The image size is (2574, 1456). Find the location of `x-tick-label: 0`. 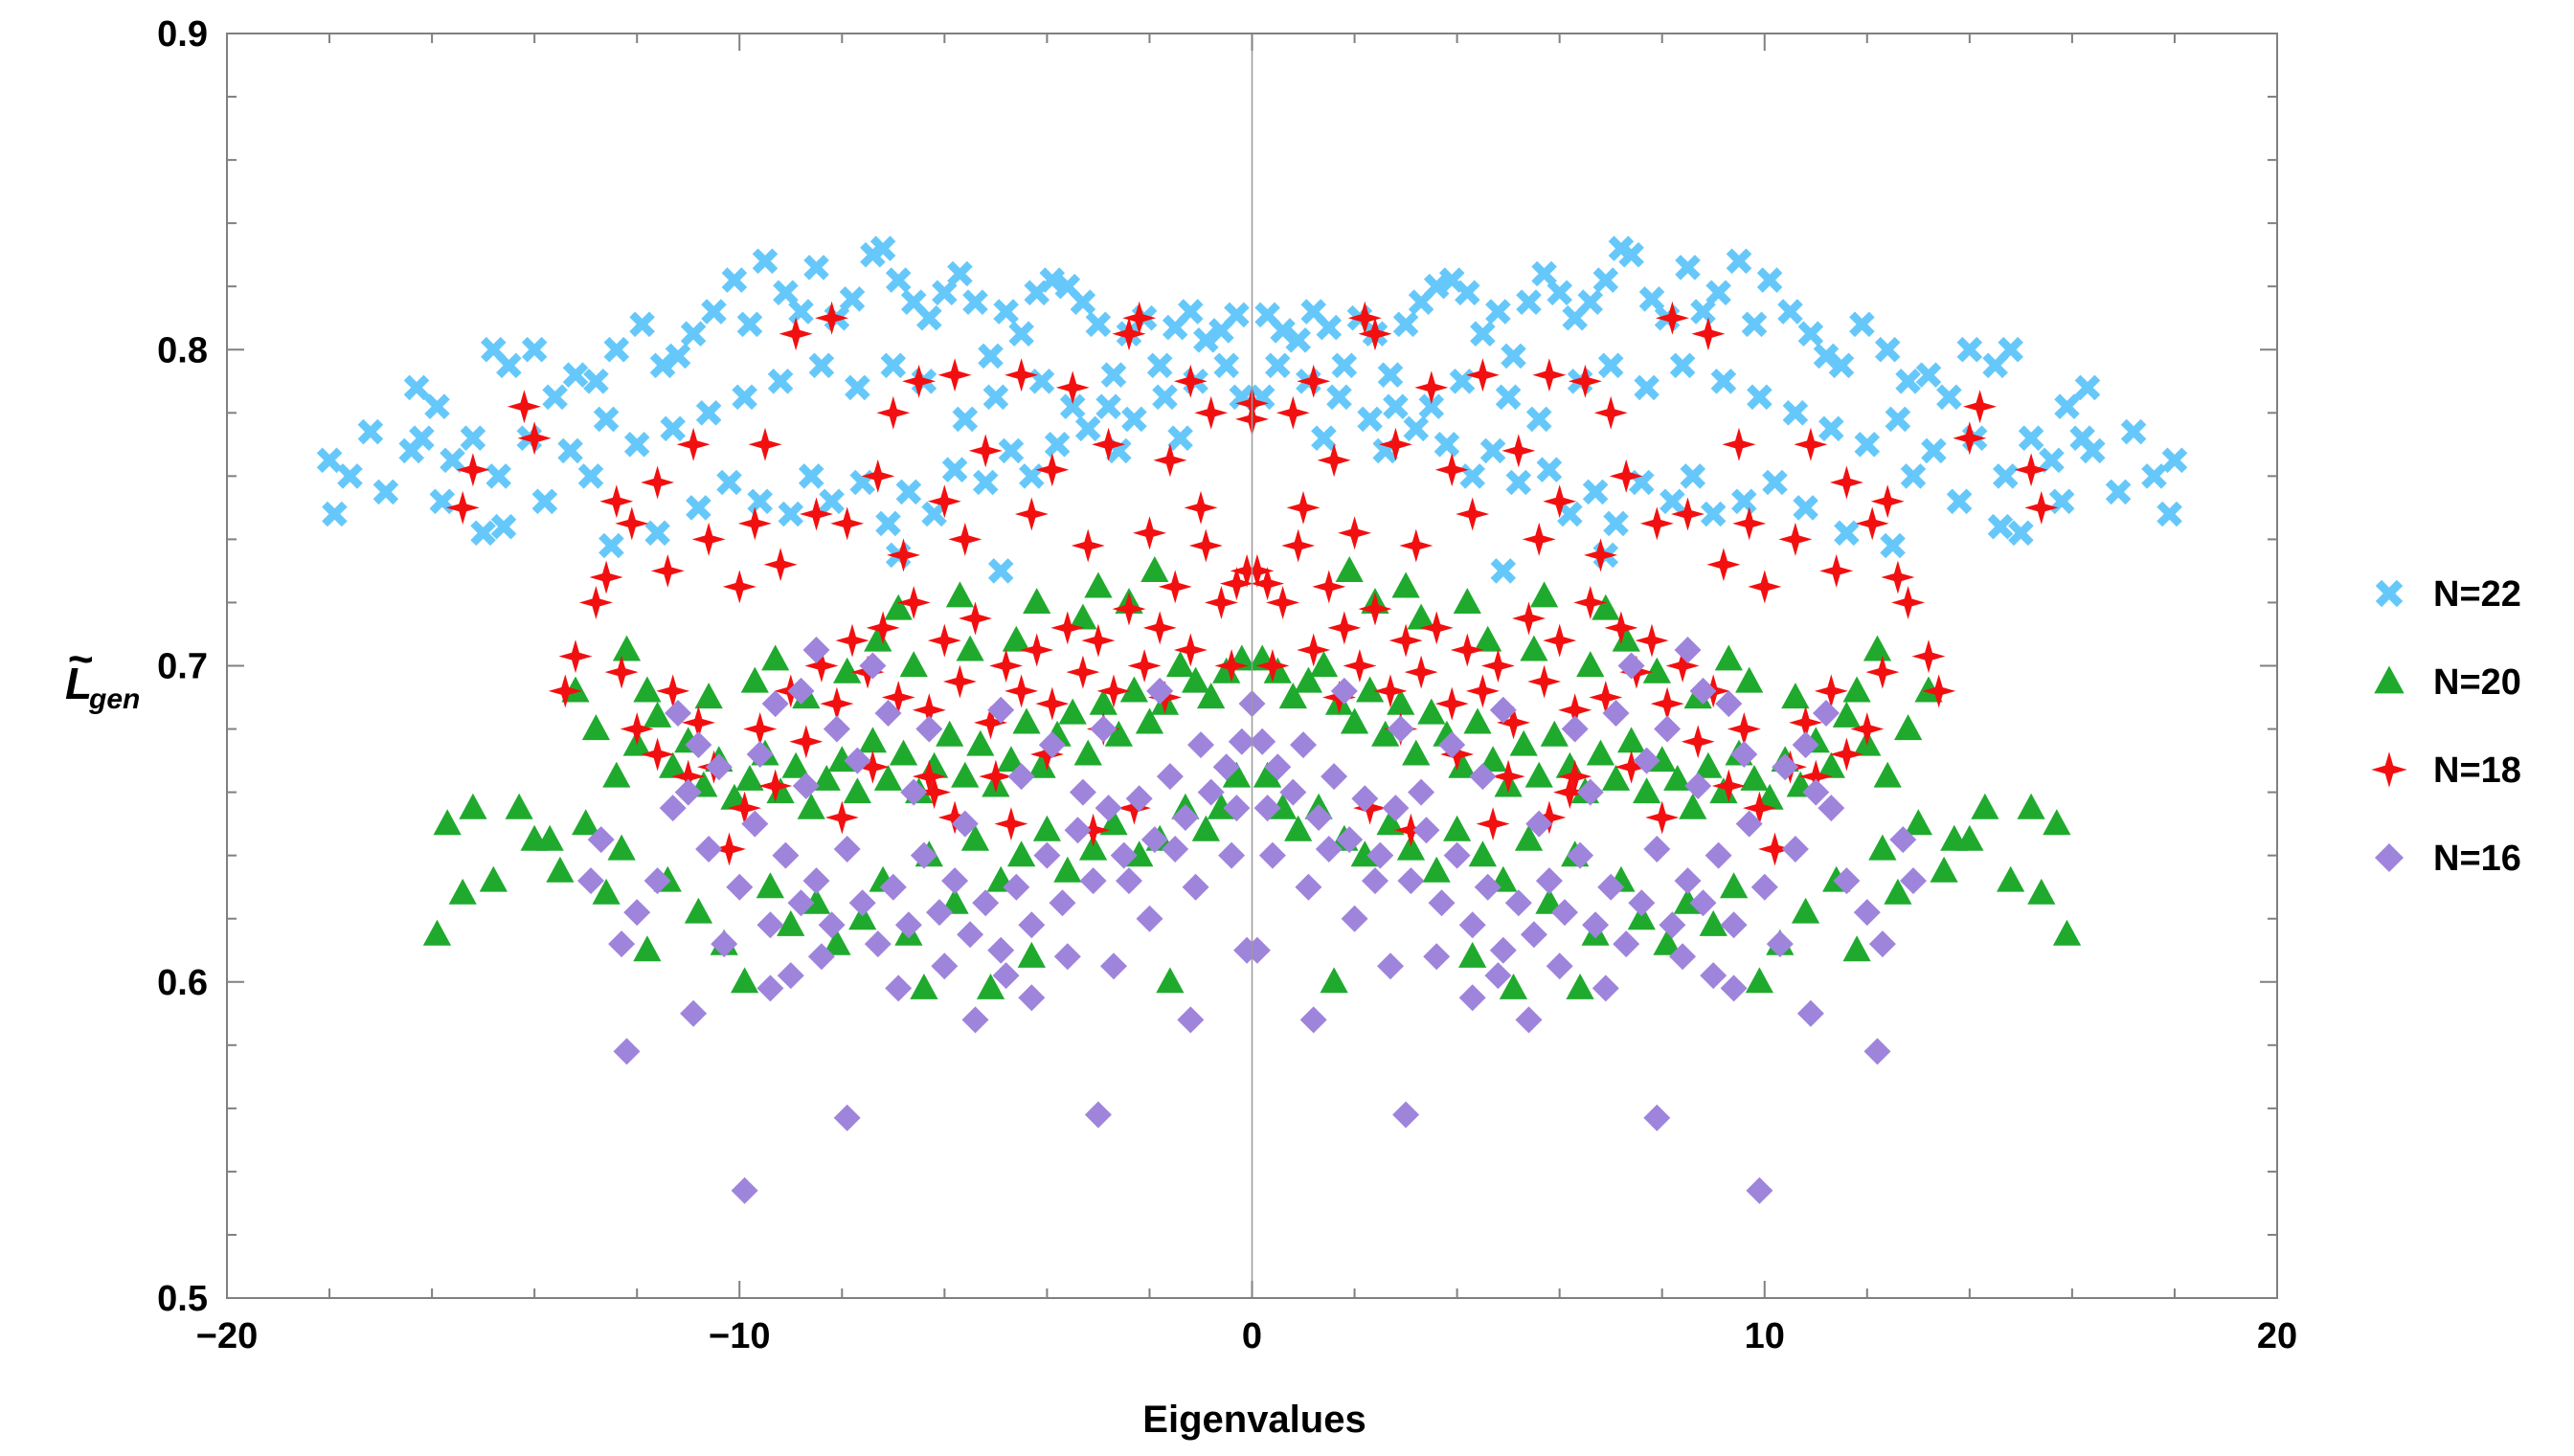

x-tick-label: 0 is located at coordinates (1252, 1336).